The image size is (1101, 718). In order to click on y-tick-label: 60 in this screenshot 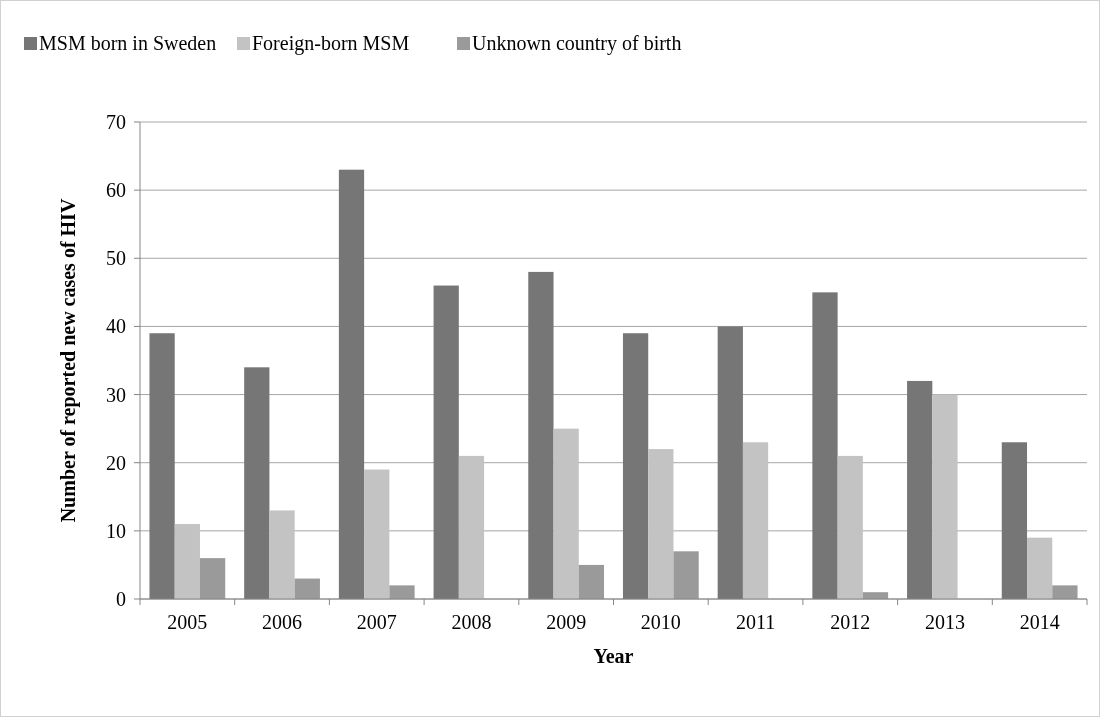, I will do `click(116, 190)`.